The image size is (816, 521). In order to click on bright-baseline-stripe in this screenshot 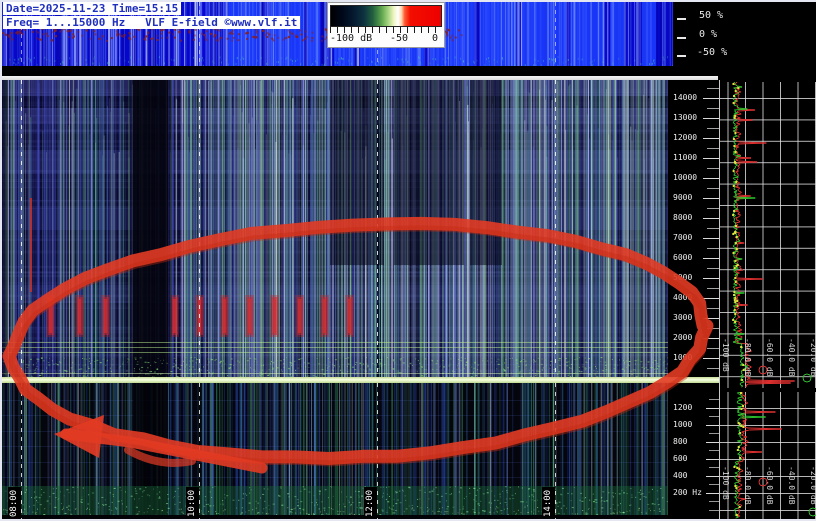, I will do `click(360, 380)`.